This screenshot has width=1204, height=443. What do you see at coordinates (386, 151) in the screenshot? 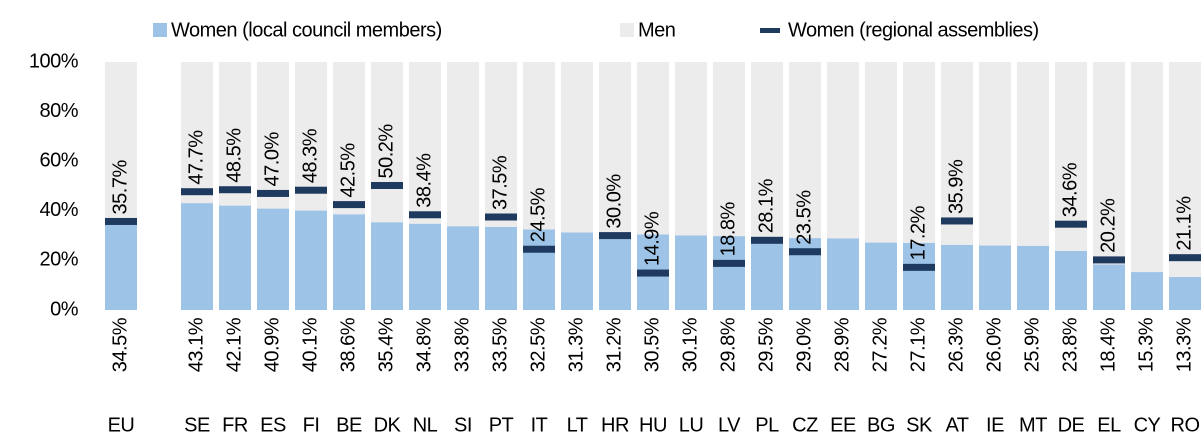
I see `data-label: 50.2%` at bounding box center [386, 151].